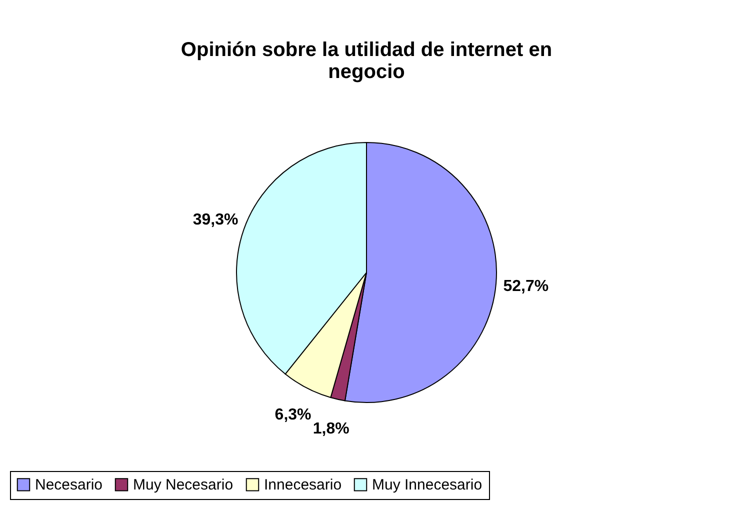 The image size is (733, 510). Describe the element at coordinates (303, 485) in the screenshot. I see `legend-label: Innecesario` at that location.